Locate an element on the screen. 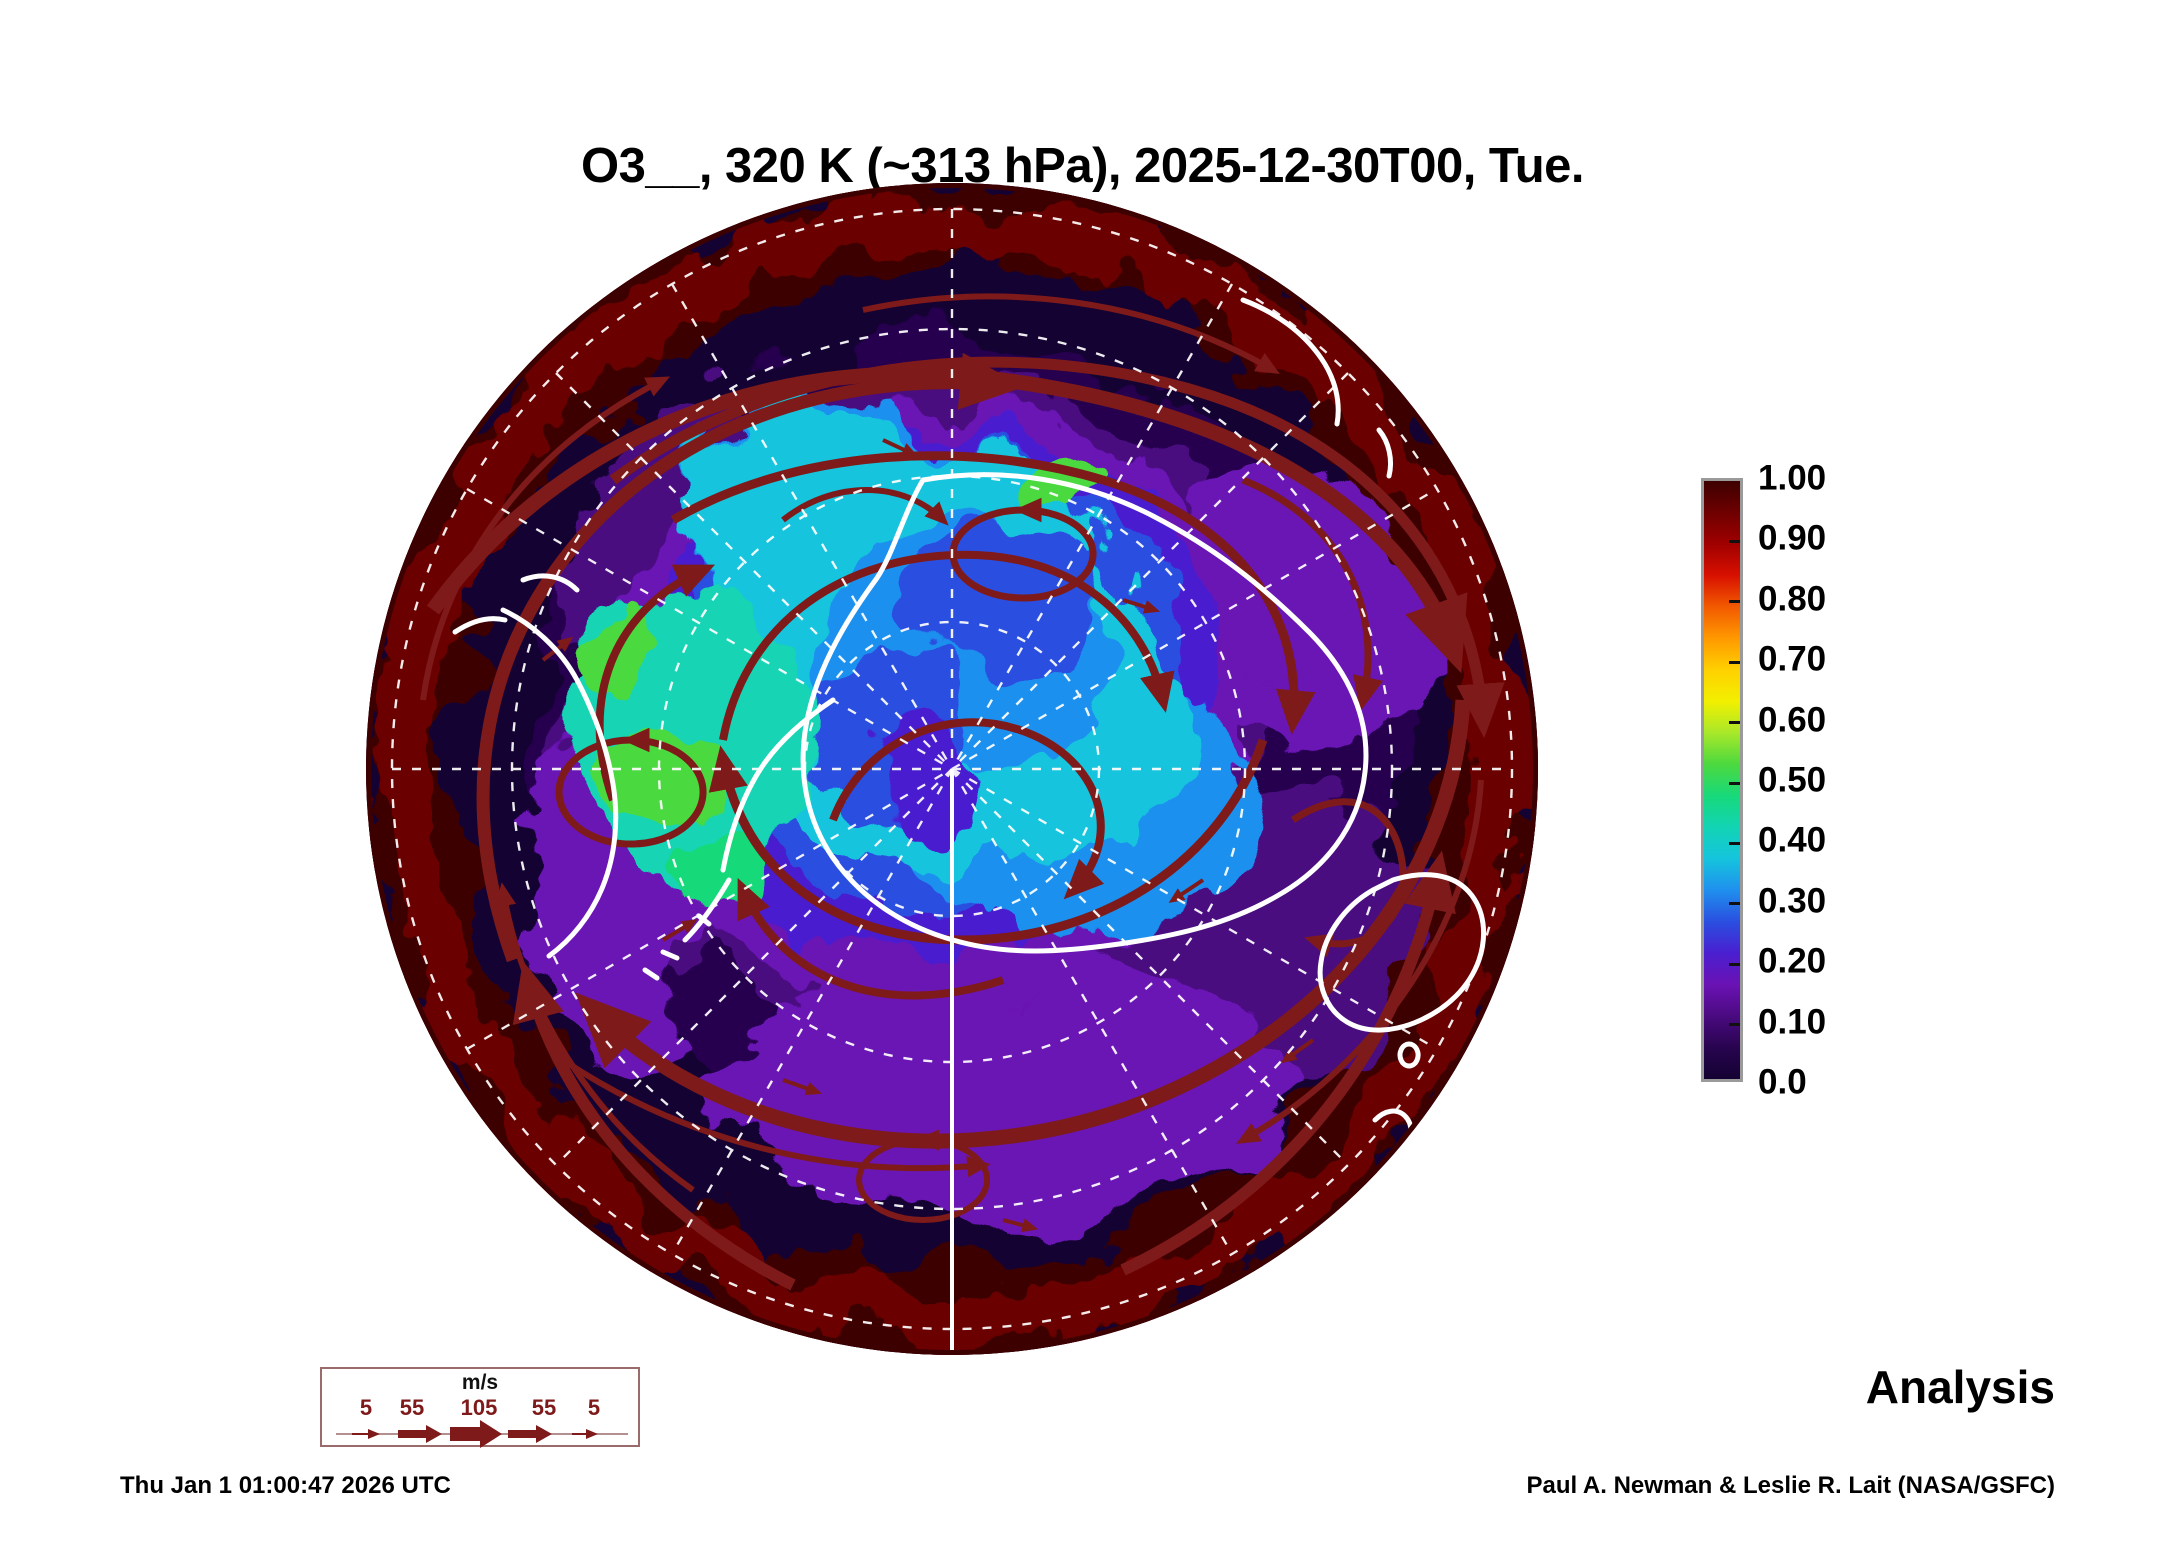  colorbar-tick-label: 0.70 is located at coordinates (1792, 659).